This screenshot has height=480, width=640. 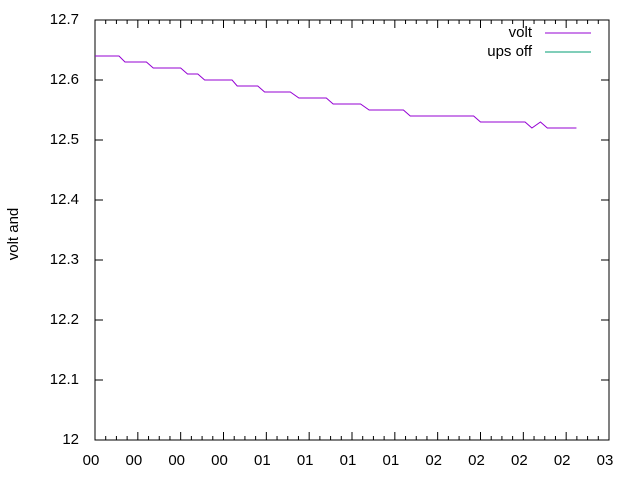 What do you see at coordinates (336, 92) in the screenshot?
I see `series-line` at bounding box center [336, 92].